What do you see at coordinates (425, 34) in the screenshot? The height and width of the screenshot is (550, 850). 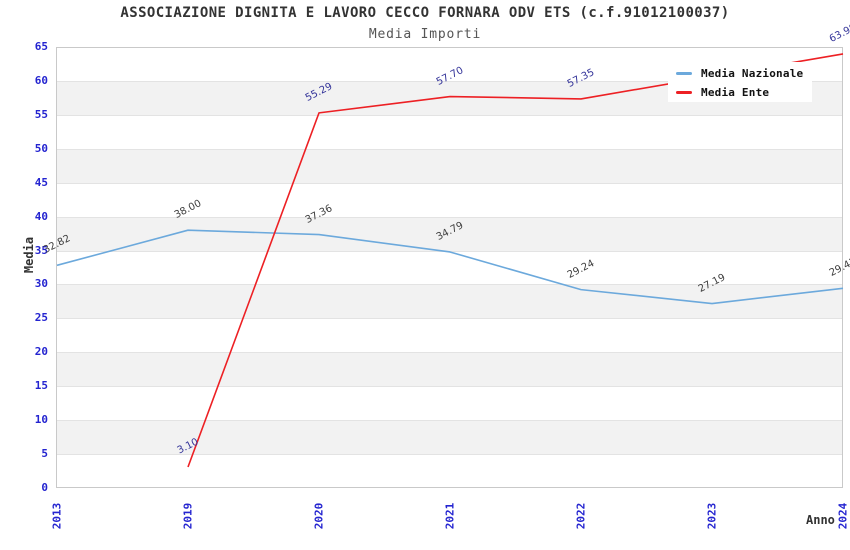 I see `chart-subtitle: Media Importi` at bounding box center [425, 34].